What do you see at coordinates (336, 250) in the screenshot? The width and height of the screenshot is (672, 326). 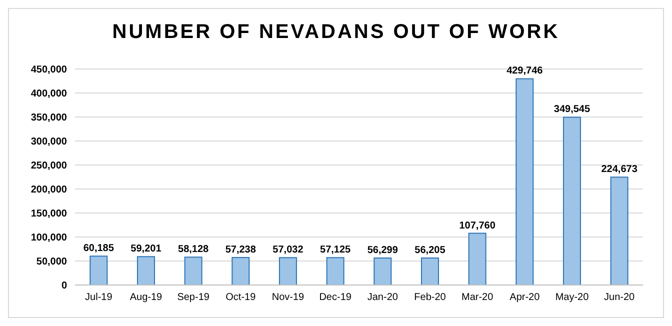 I see `data-label: 57,125` at bounding box center [336, 250].